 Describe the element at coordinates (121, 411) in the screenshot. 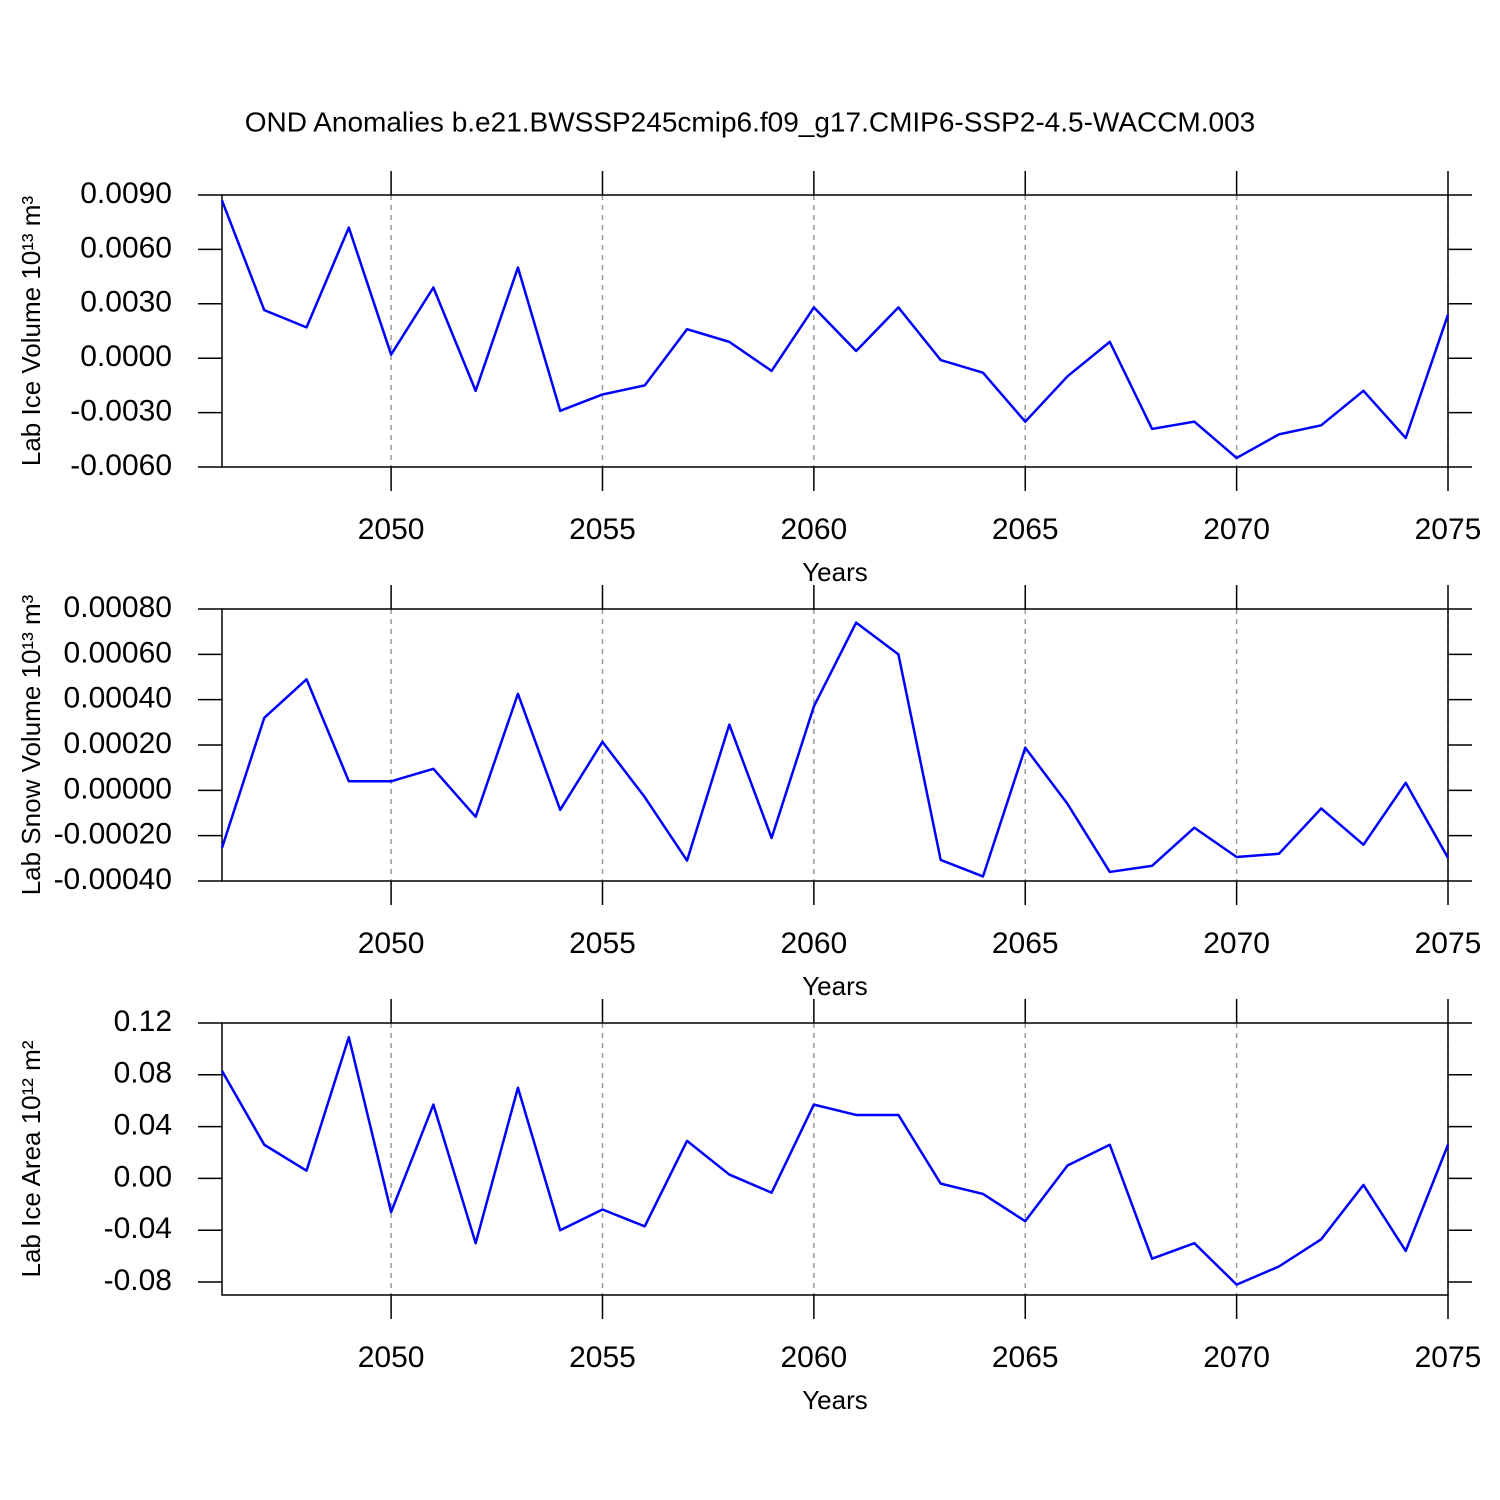

I see `y-tick-label: -0.0030` at that location.